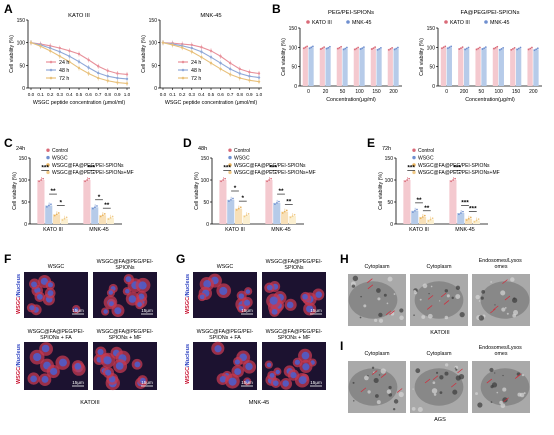  What do you see at coordinates (53, 191) in the screenshot?
I see `significance-label: **` at bounding box center [53, 191].